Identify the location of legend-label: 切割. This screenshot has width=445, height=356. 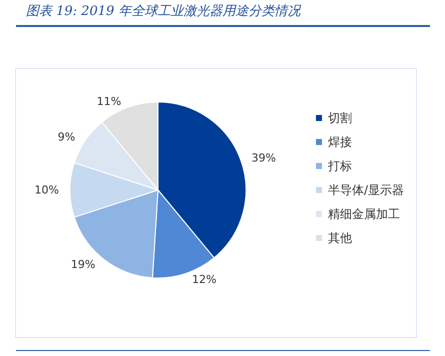
(340, 118).